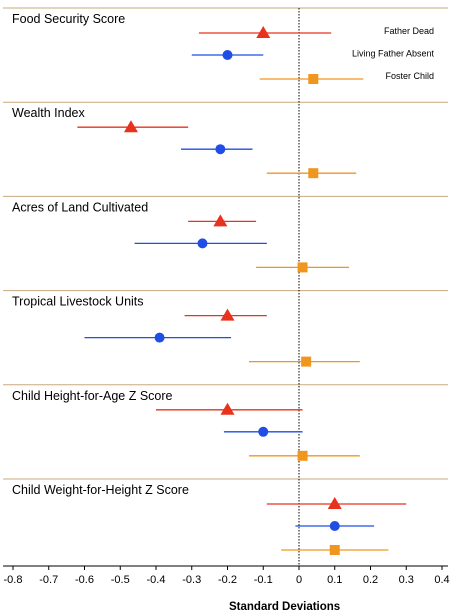  Describe the element at coordinates (406, 580) in the screenshot. I see `x-tick-label: 0.3` at that location.